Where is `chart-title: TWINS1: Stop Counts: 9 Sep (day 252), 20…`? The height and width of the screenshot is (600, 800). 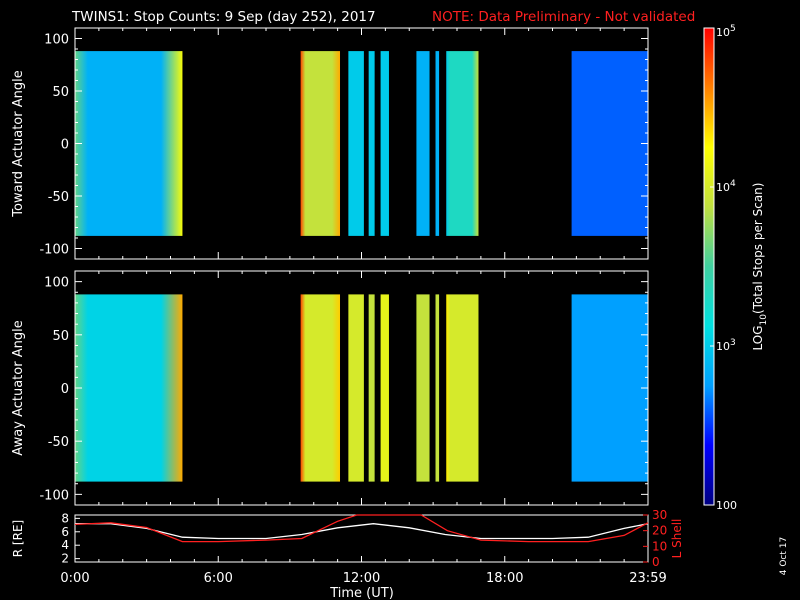 chart-title: TWINS1: Stop Counts: 9 Sep (day 252), 20… is located at coordinates (223, 17).